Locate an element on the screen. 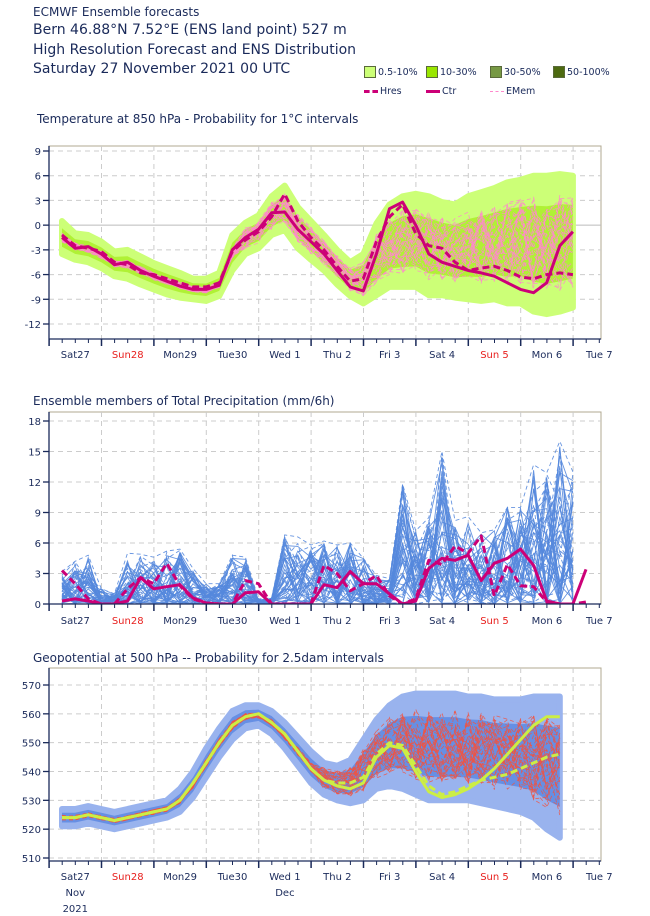 Image resolution: width=650 pixels, height=916 pixels. y-tick-label: 570 is located at coordinates (31, 686).